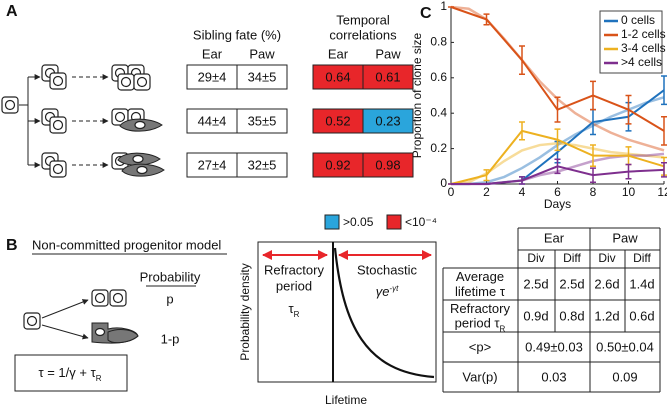 This screenshot has width=667, height=411. What do you see at coordinates (358, 222) in the screenshot?
I see `legend-label: >0.05` at bounding box center [358, 222].